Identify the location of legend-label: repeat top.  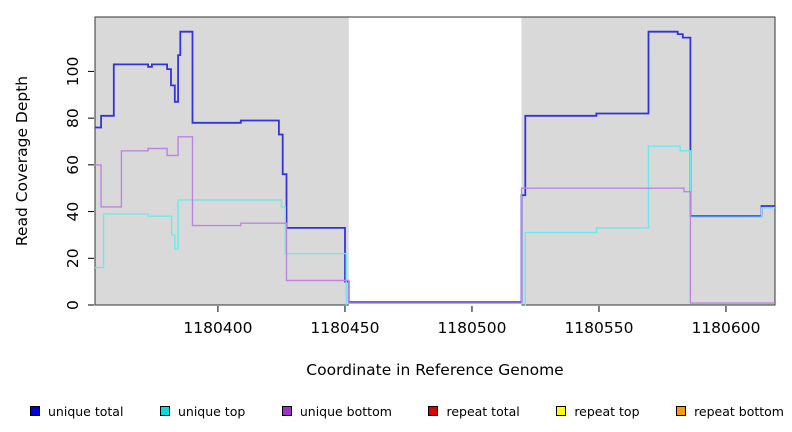
(607, 411).